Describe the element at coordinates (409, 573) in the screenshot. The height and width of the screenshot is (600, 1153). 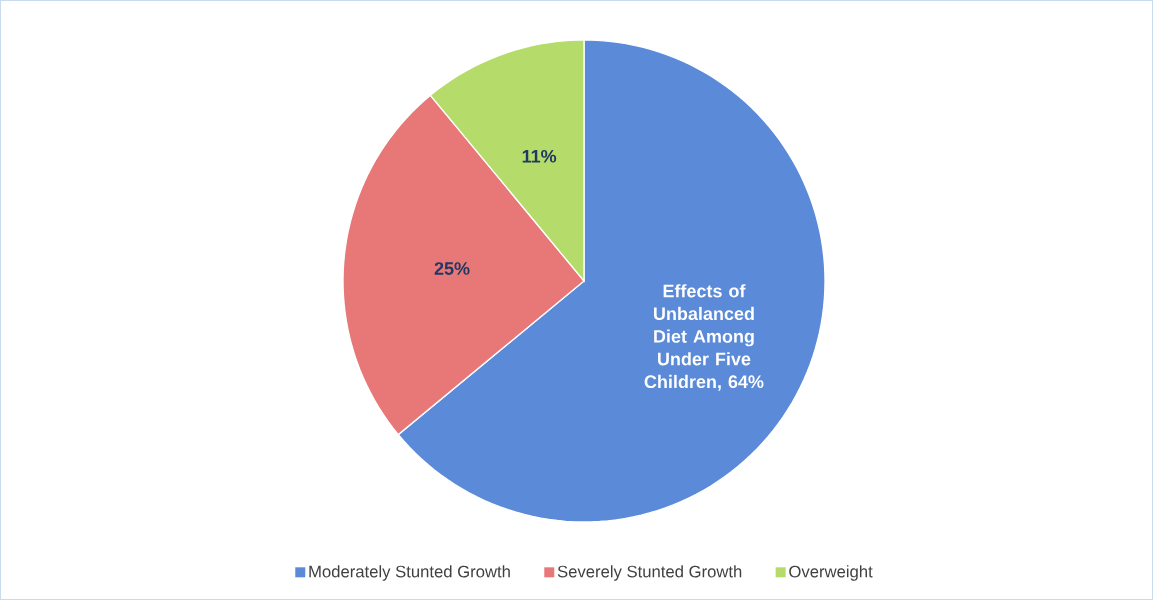
I see `legend-label: Moderately Stunted Growth` at that location.